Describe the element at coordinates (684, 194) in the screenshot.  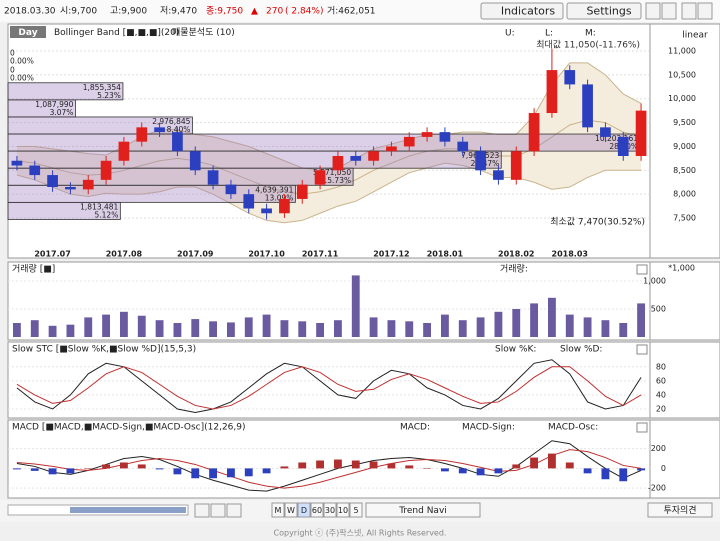
I see `y-tick-label: 8,000` at that location.